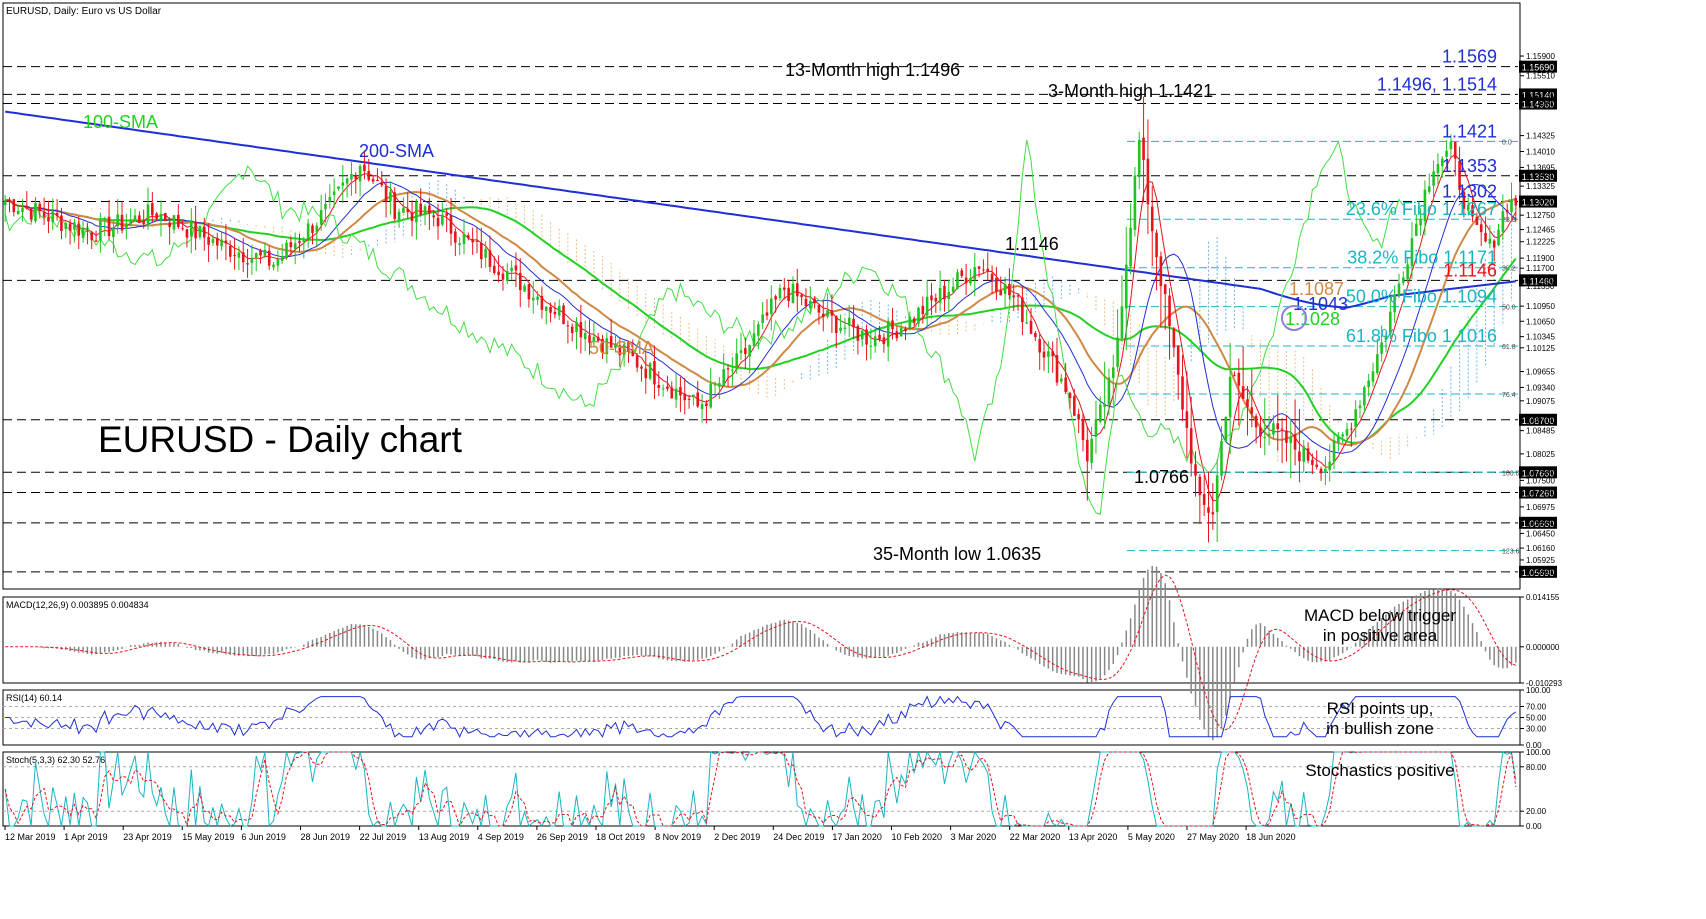 The width and height of the screenshot is (1706, 919). Describe the element at coordinates (760, 789) in the screenshot. I see `stoch-line` at that location.